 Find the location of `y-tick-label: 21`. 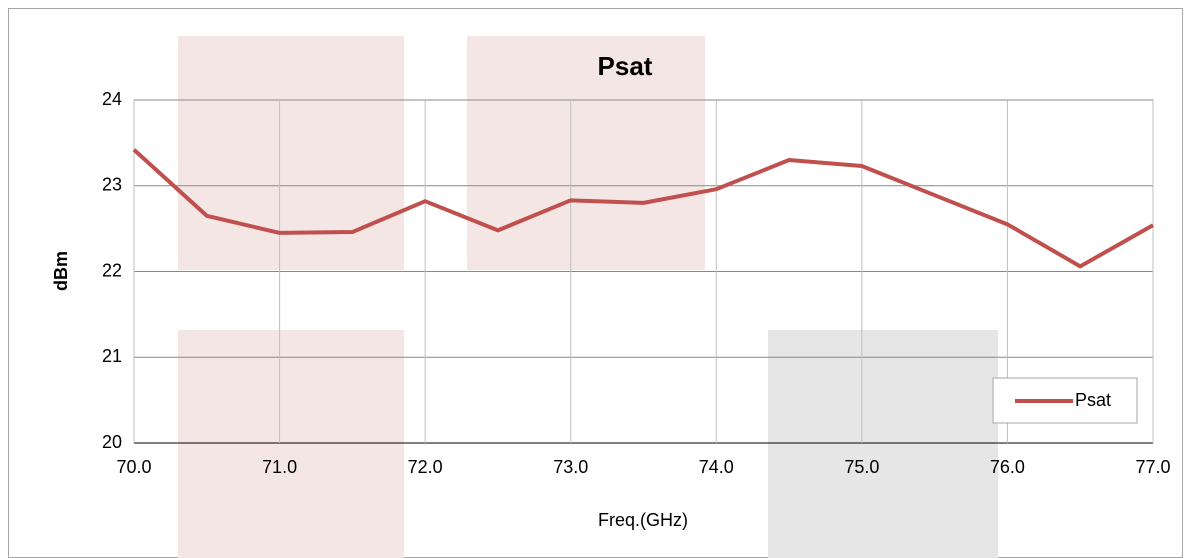

y-tick-label: 21 is located at coordinates (112, 356).